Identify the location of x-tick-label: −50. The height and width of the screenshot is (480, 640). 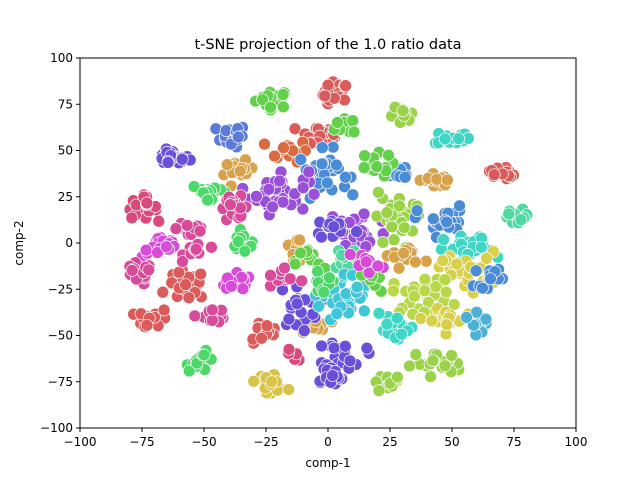
(203, 442).